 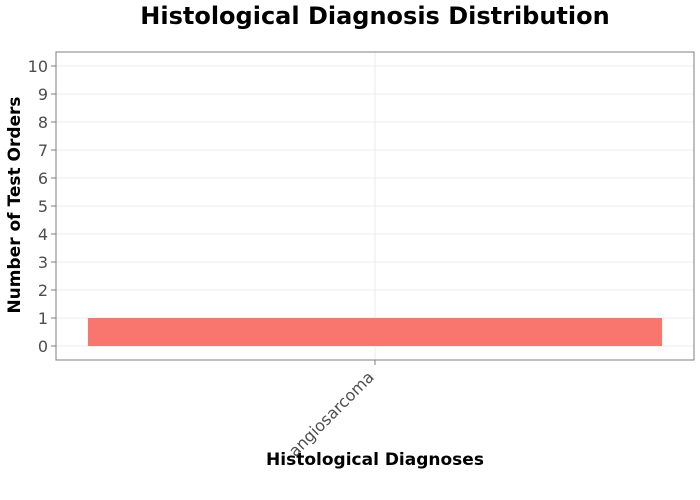 I want to click on y-tick-label: 10, so click(x=38, y=66).